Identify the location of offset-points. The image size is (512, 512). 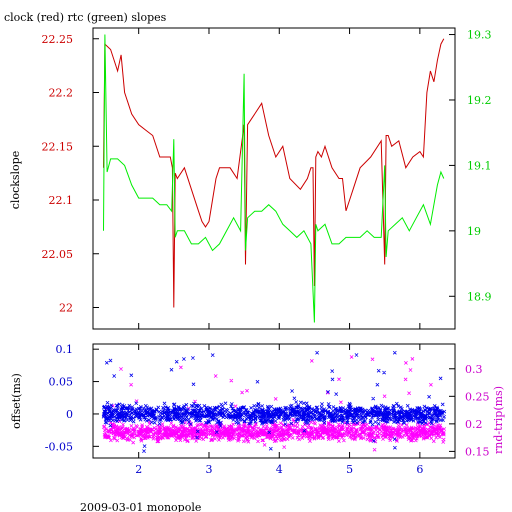
(274, 401).